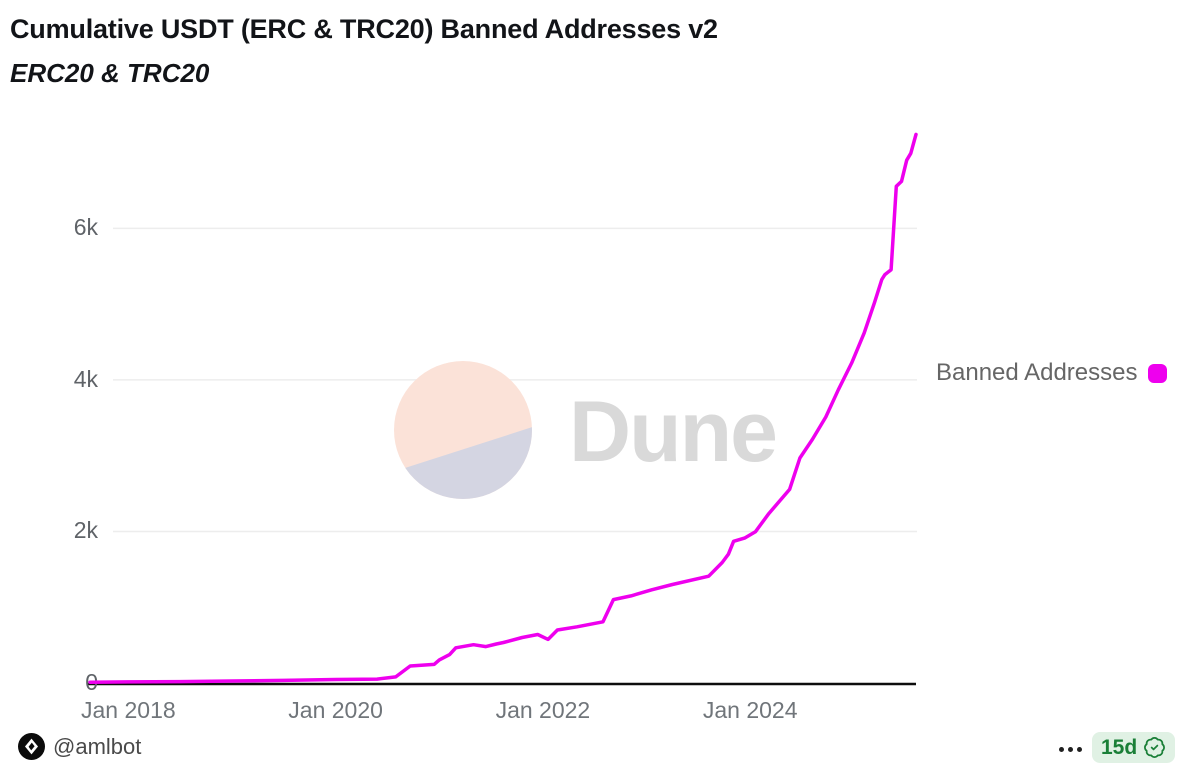 Image resolution: width=1194 pixels, height=782 pixels. I want to click on legend-marker-swatch, so click(1157, 373).